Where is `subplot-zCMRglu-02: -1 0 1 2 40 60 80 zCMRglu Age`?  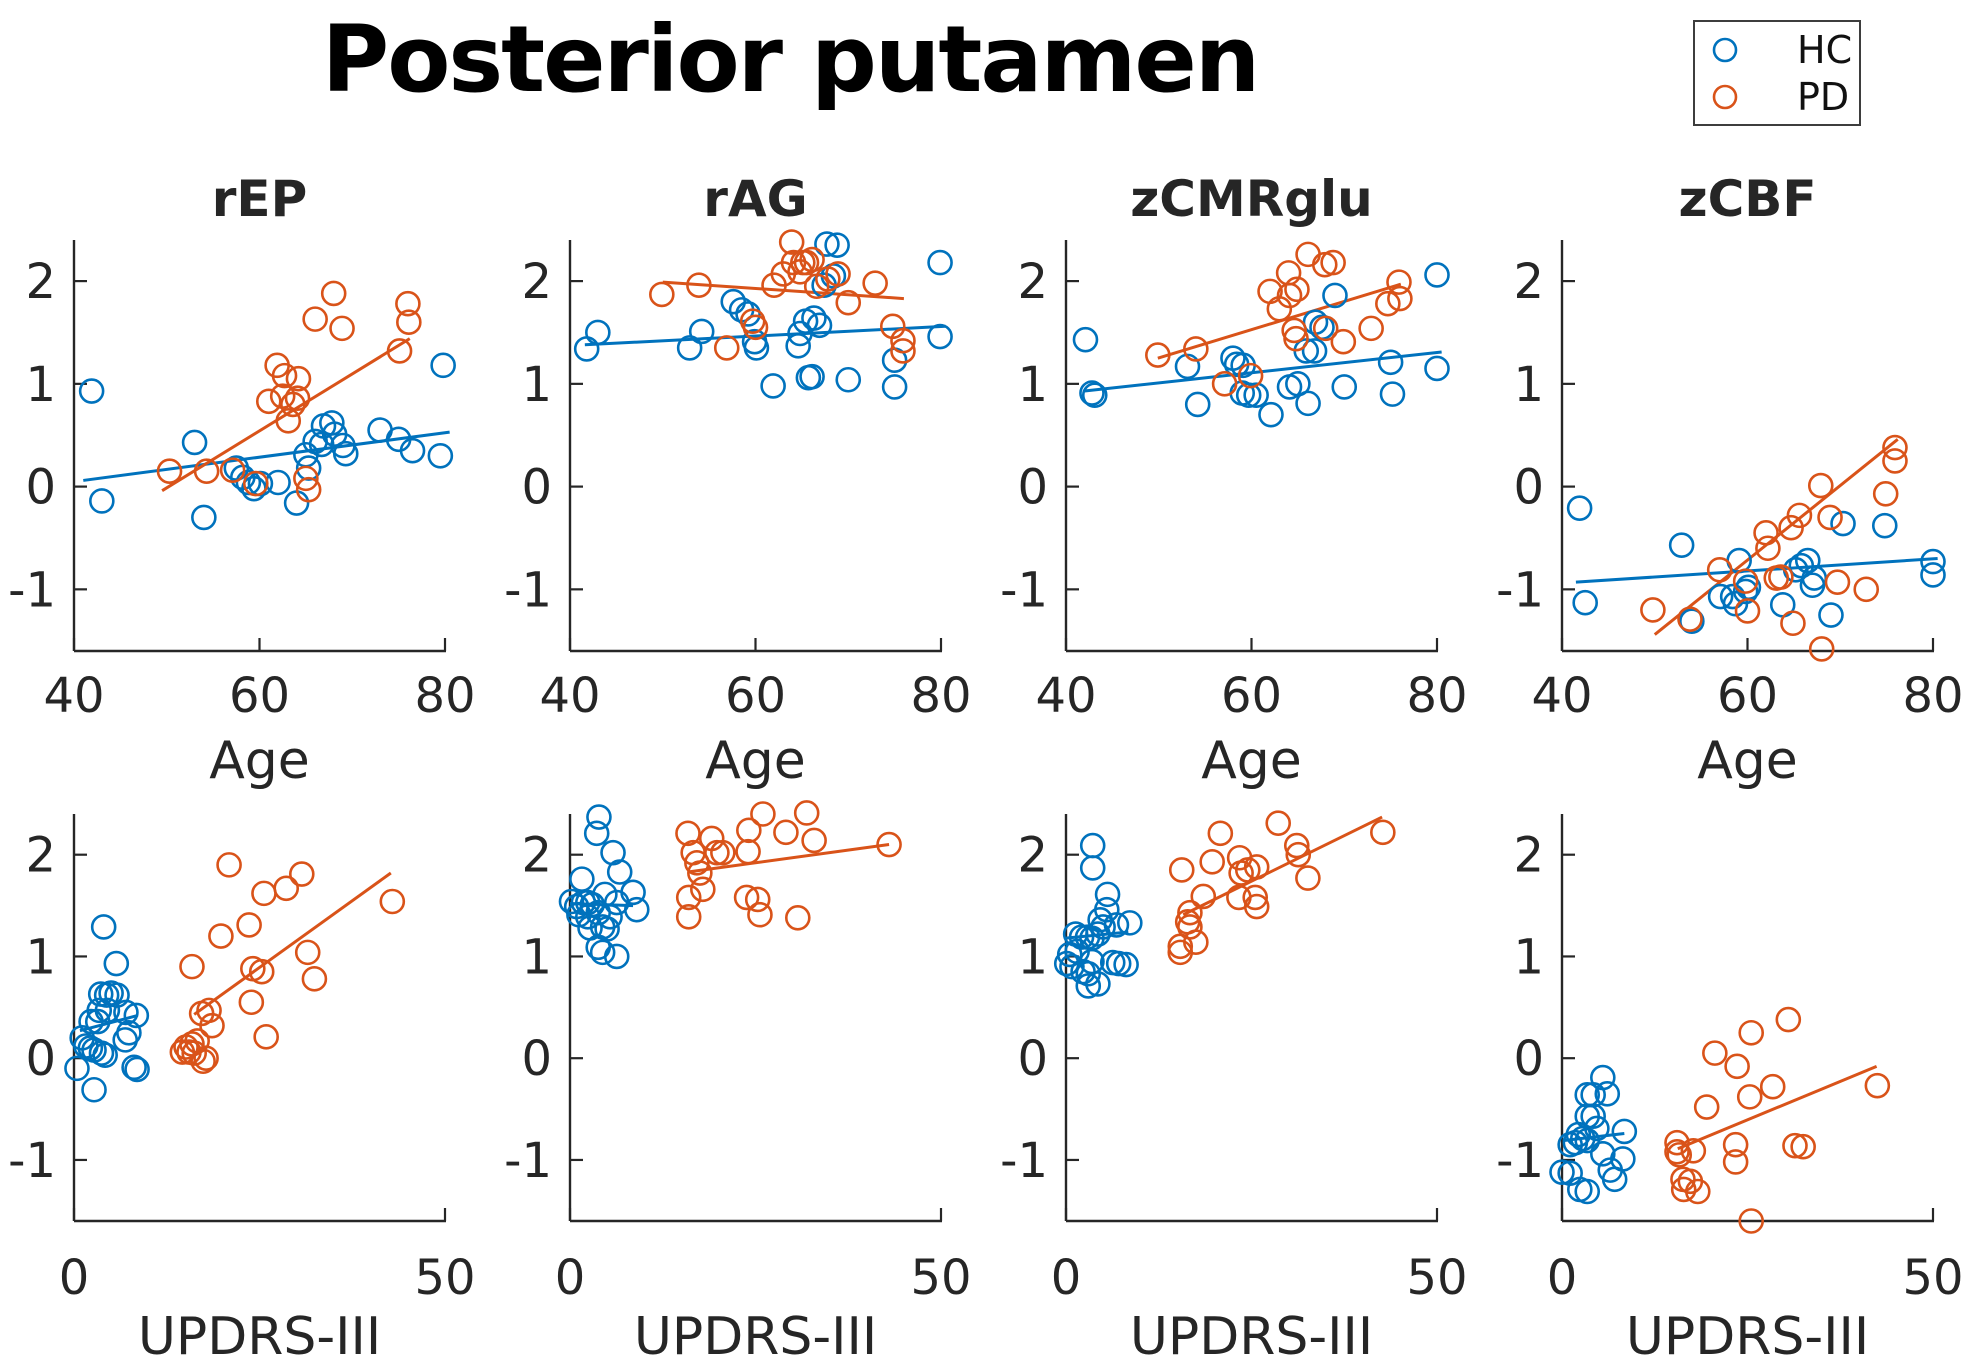 subplot-zCMRglu-02: -1 0 1 2 40 60 80 zCMRglu Age is located at coordinates (1233, 480).